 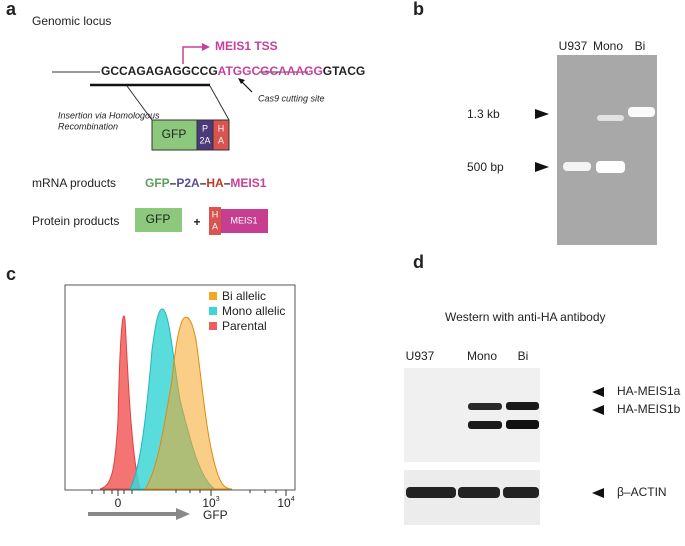 What do you see at coordinates (291, 98) in the screenshot?
I see `cut-label: Cas9 cutting site` at bounding box center [291, 98].